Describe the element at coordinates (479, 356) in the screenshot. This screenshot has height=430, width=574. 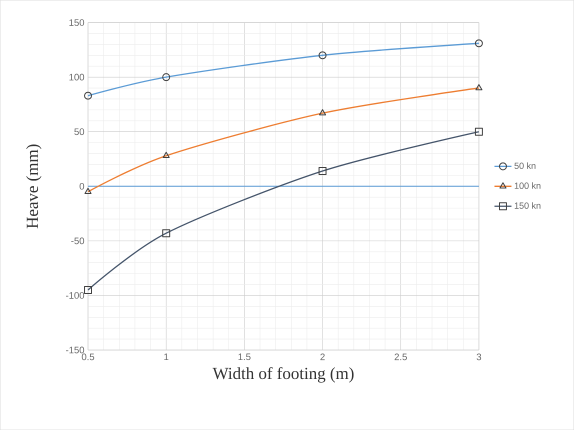
I see `x-tick-label: 3` at that location.